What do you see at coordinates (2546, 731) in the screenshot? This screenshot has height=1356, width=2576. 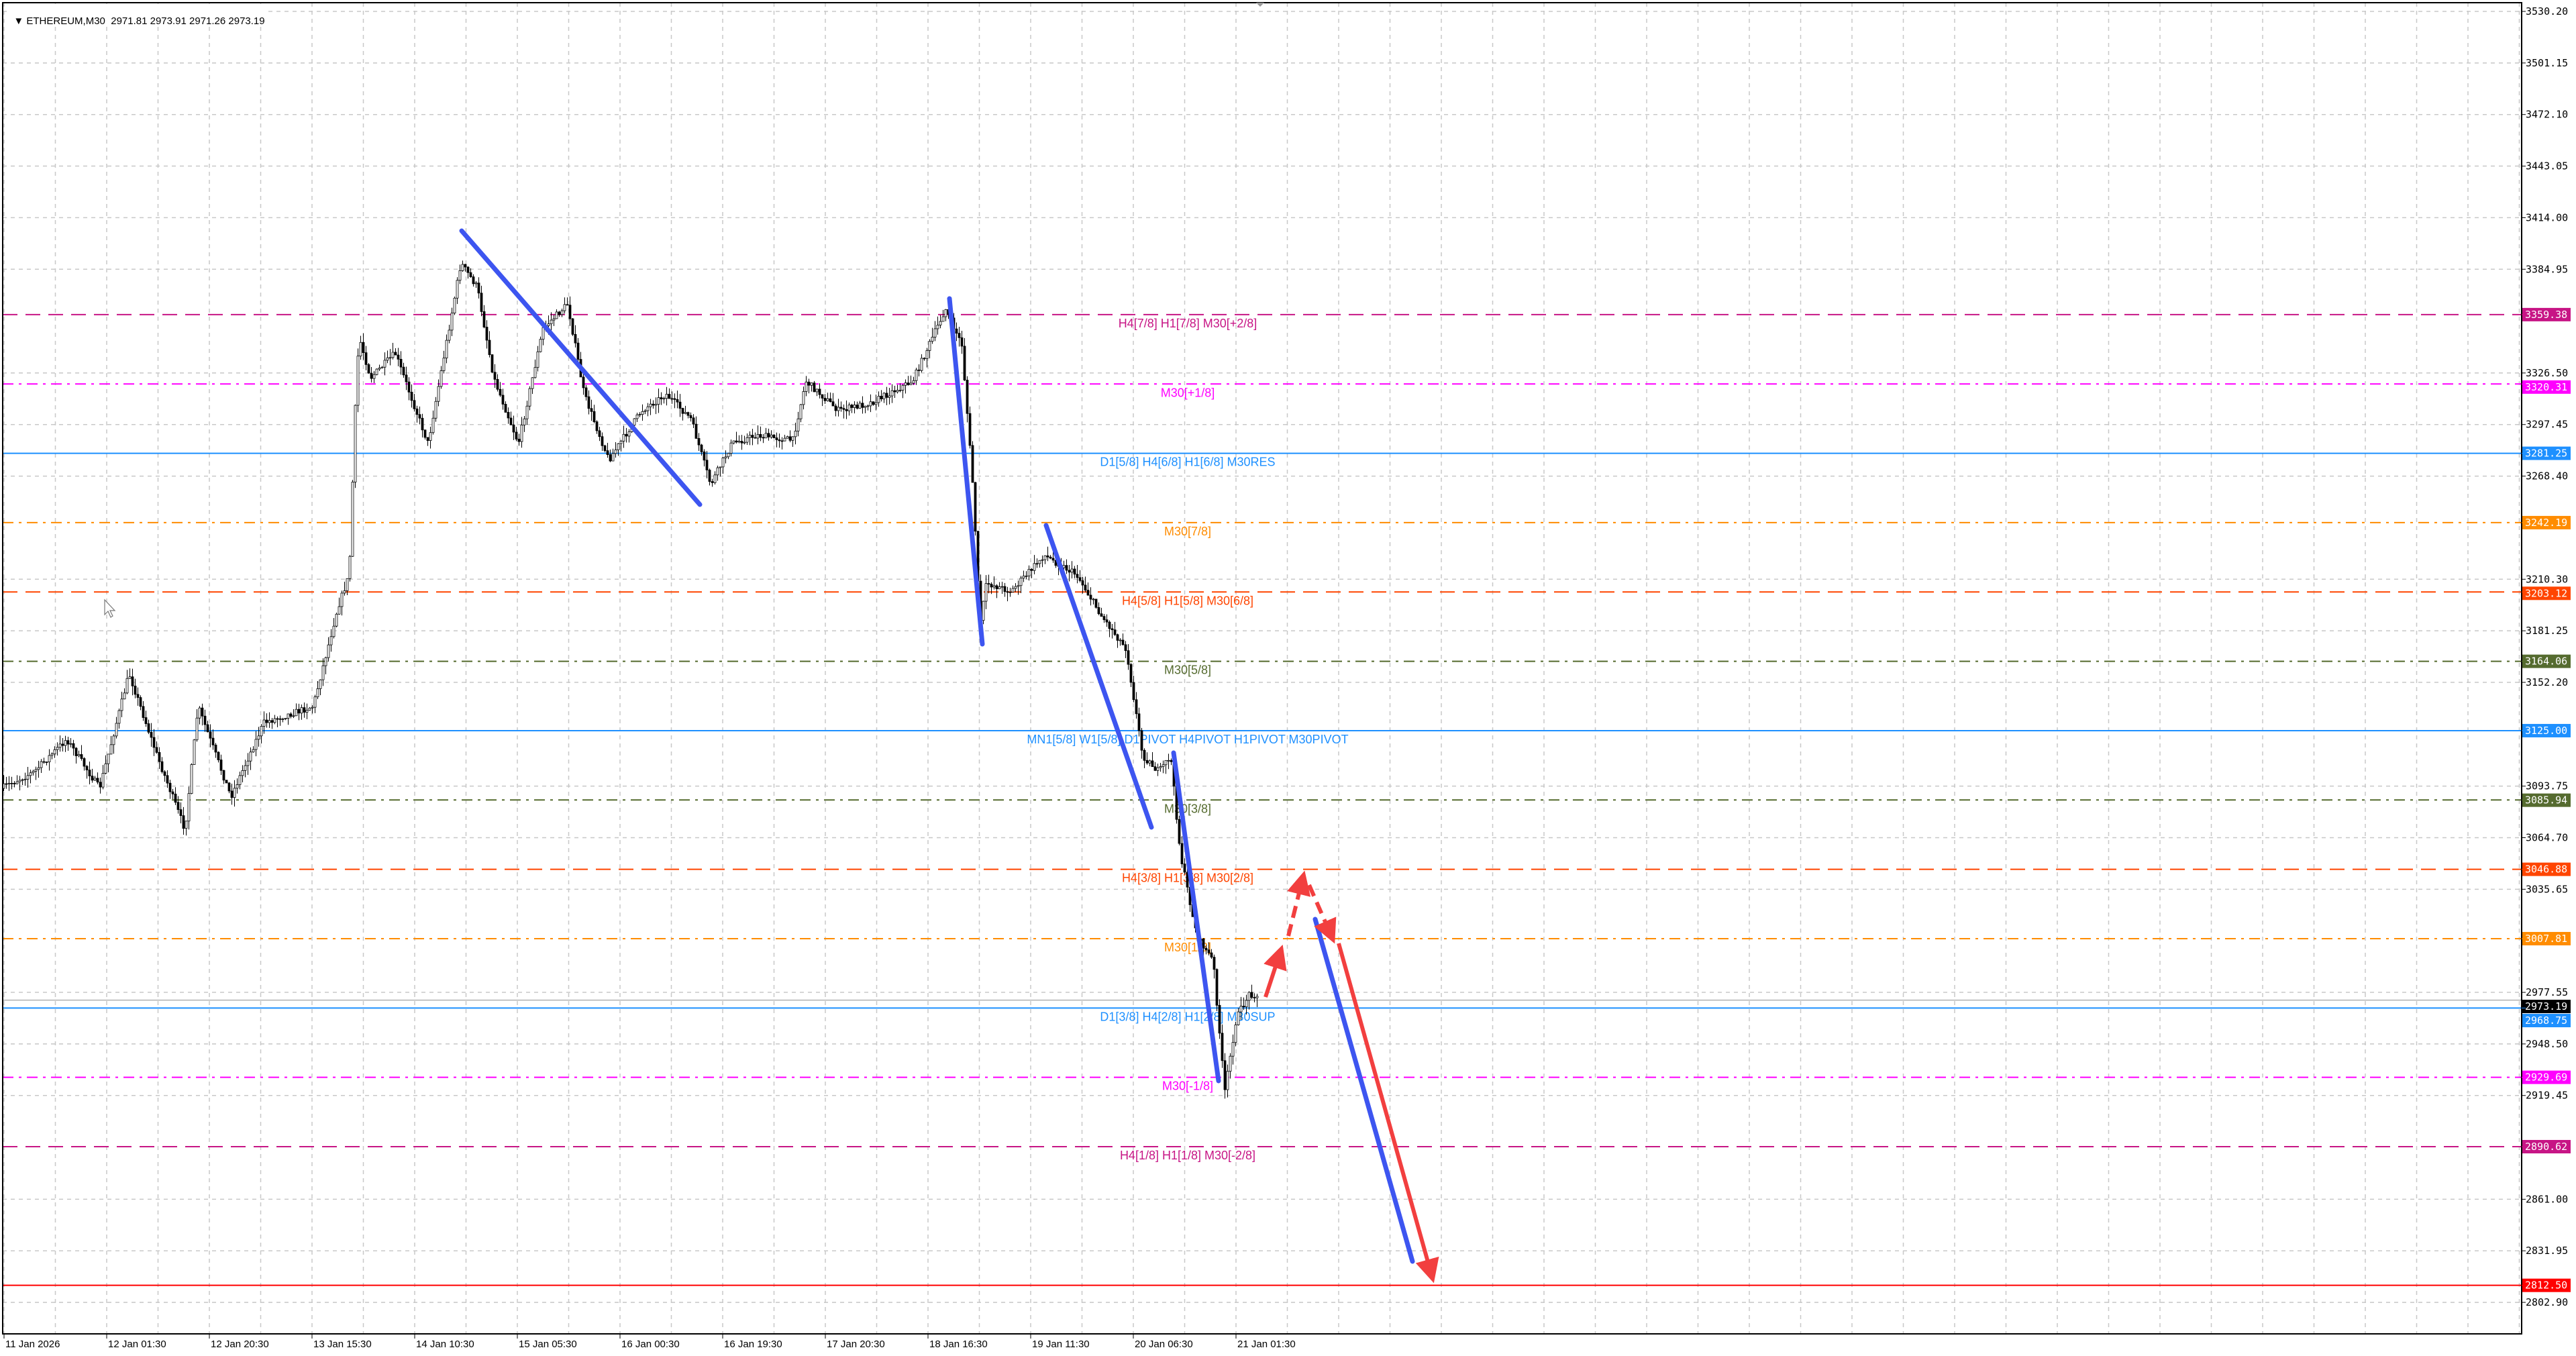 I see `level-price-value: 3125.00` at bounding box center [2546, 731].